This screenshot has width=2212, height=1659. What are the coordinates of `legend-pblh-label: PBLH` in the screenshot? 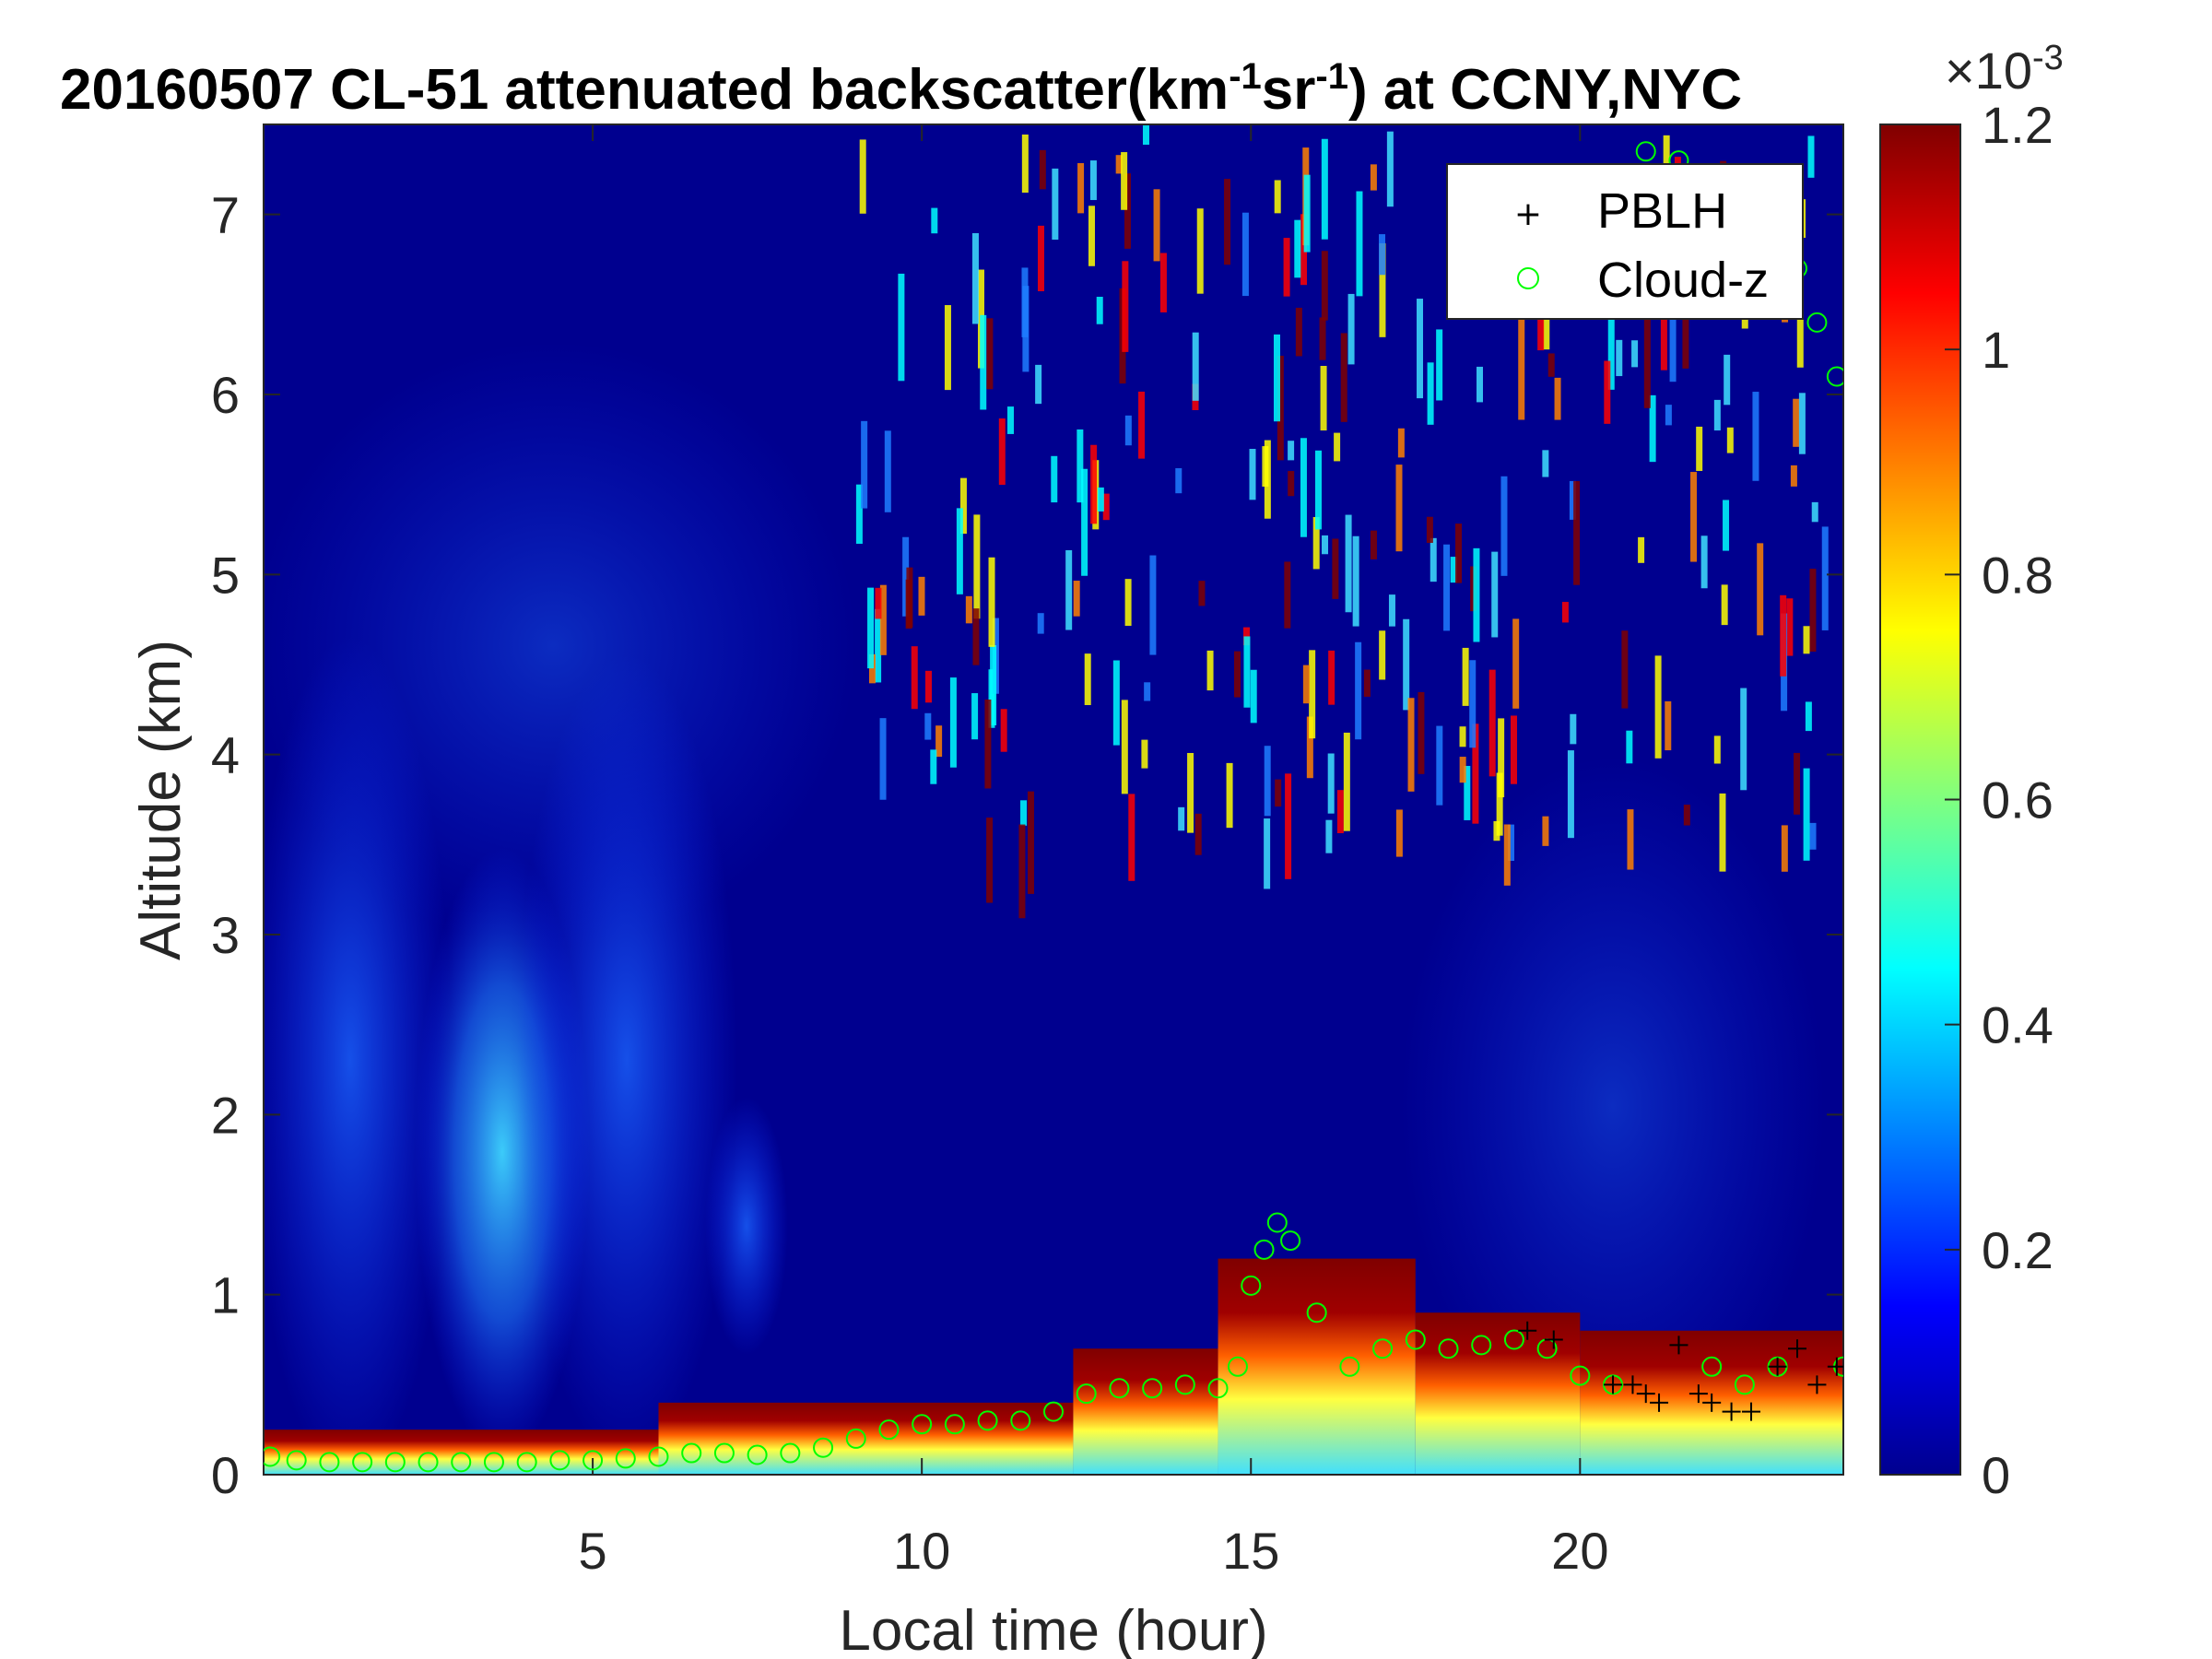 It's located at (1662, 211).